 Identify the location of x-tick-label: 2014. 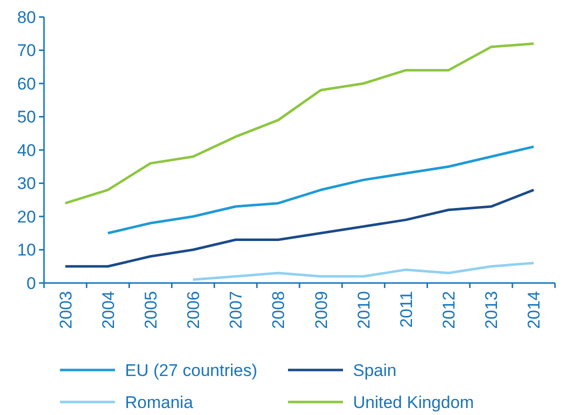
(534, 310).